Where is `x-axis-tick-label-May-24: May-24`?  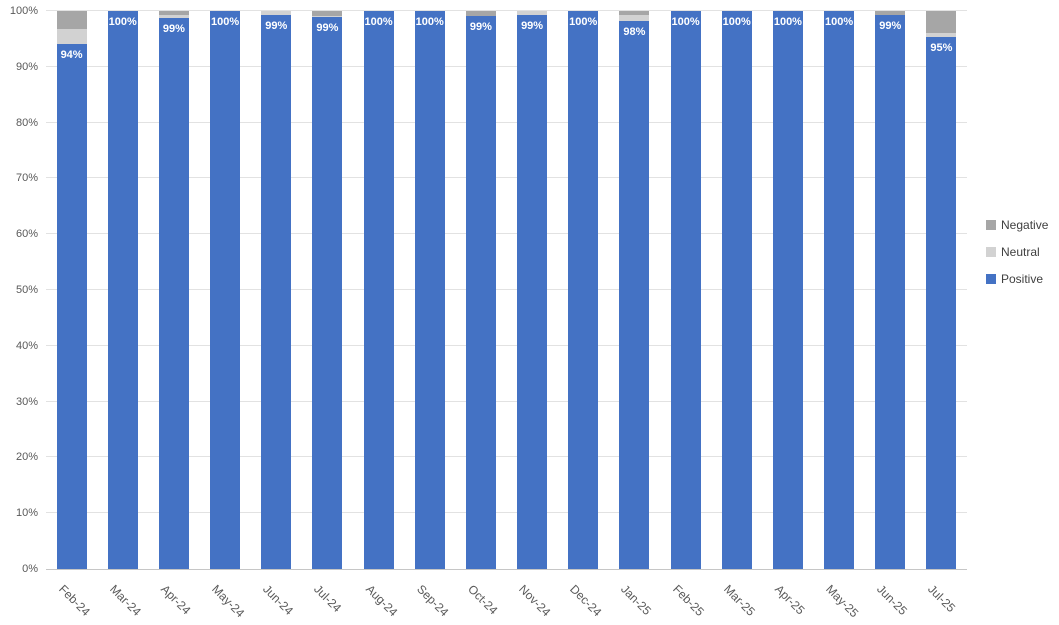
x-axis-tick-label-May-24: May-24 is located at coordinates (228, 601).